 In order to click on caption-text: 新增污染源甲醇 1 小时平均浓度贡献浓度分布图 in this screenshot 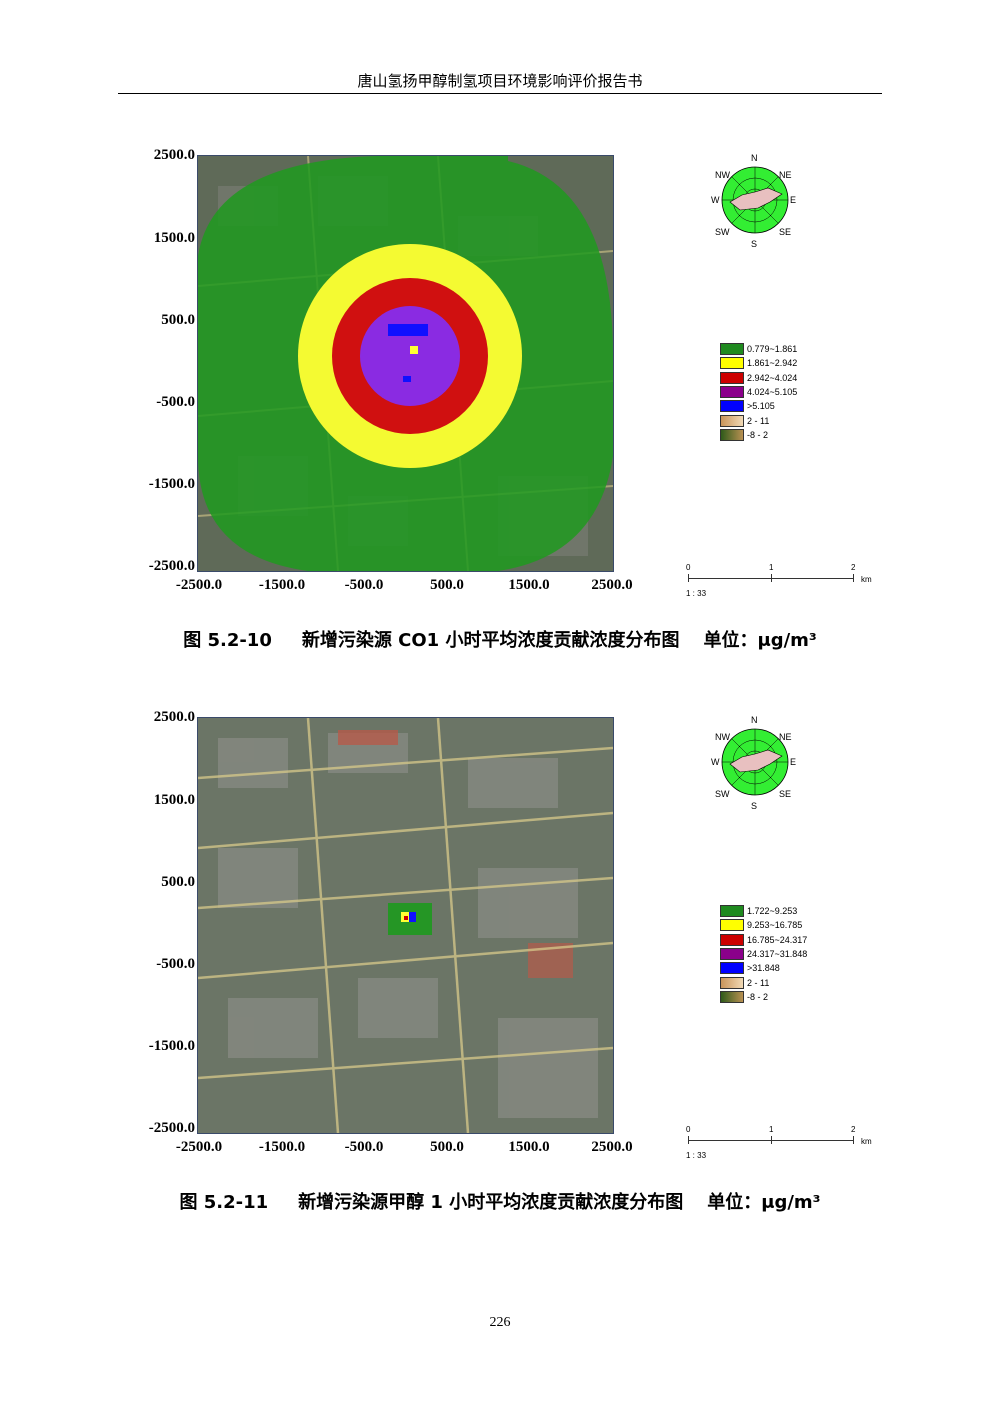, I will do `click(491, 1202)`.